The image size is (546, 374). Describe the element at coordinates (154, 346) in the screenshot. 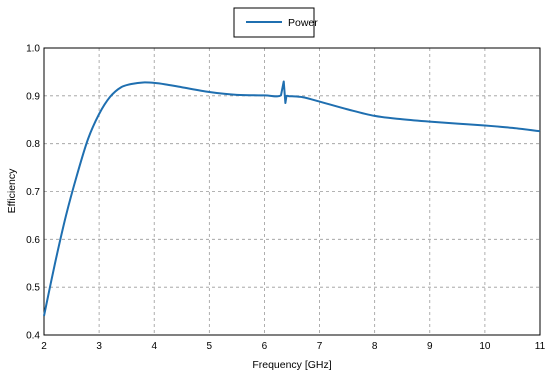

I see `x-tick-label: 4` at that location.